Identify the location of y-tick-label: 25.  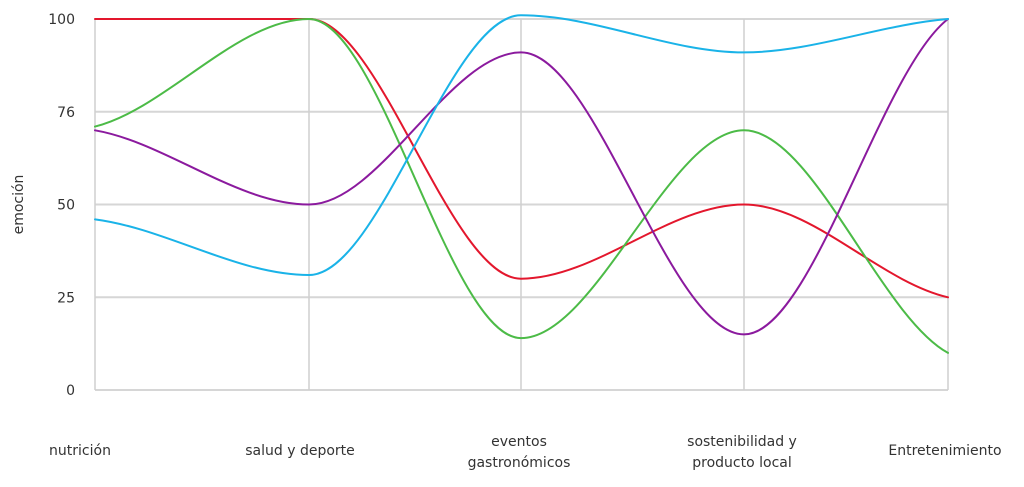
(66, 298).